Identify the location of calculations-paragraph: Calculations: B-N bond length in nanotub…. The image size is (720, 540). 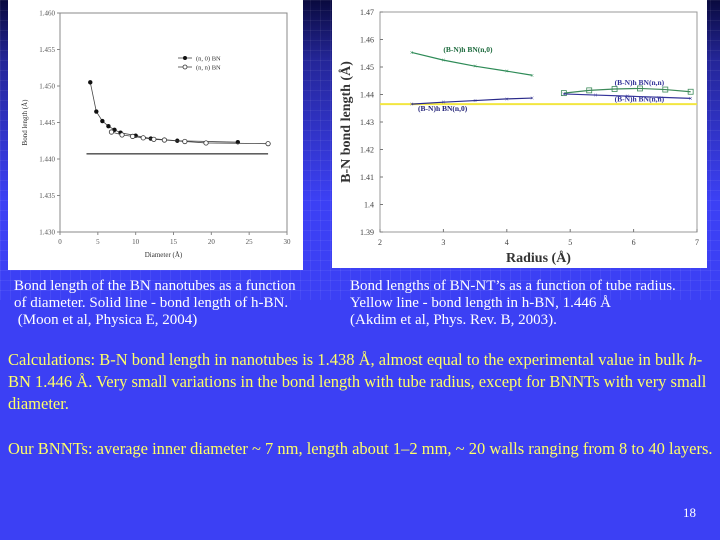
(360, 382).